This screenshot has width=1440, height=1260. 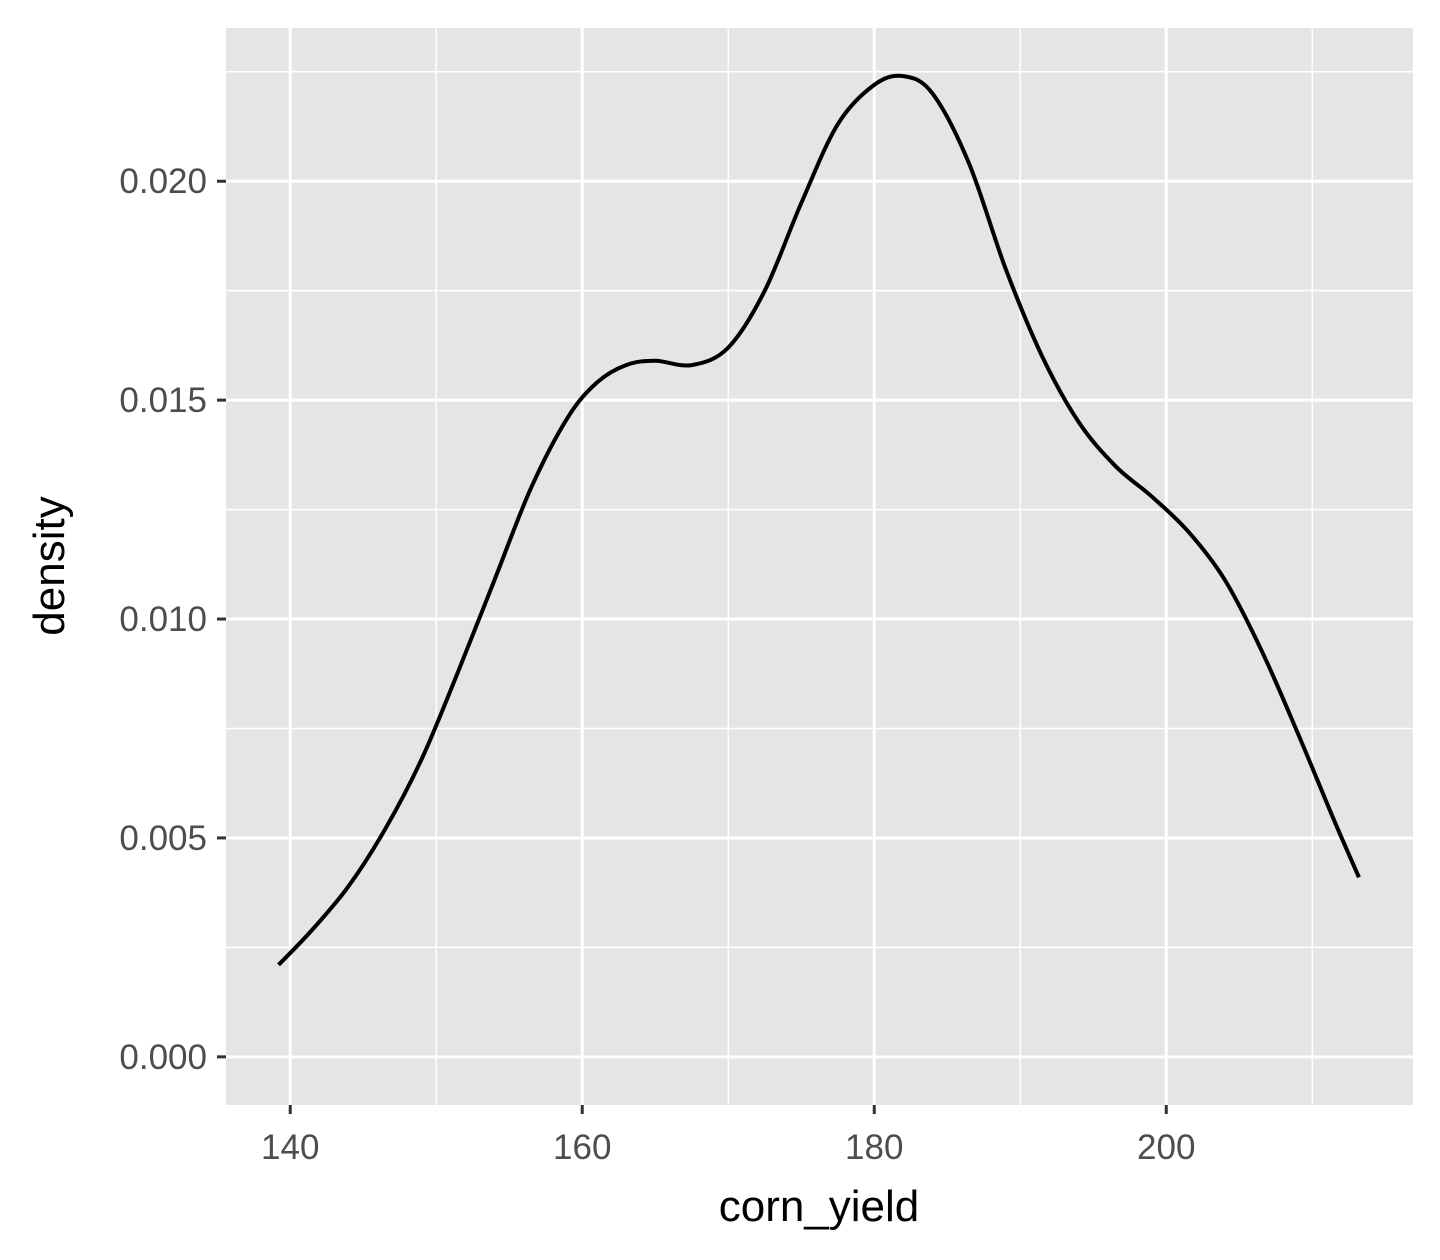 What do you see at coordinates (819, 1206) in the screenshot?
I see `x-axis-title: corn_yield` at bounding box center [819, 1206].